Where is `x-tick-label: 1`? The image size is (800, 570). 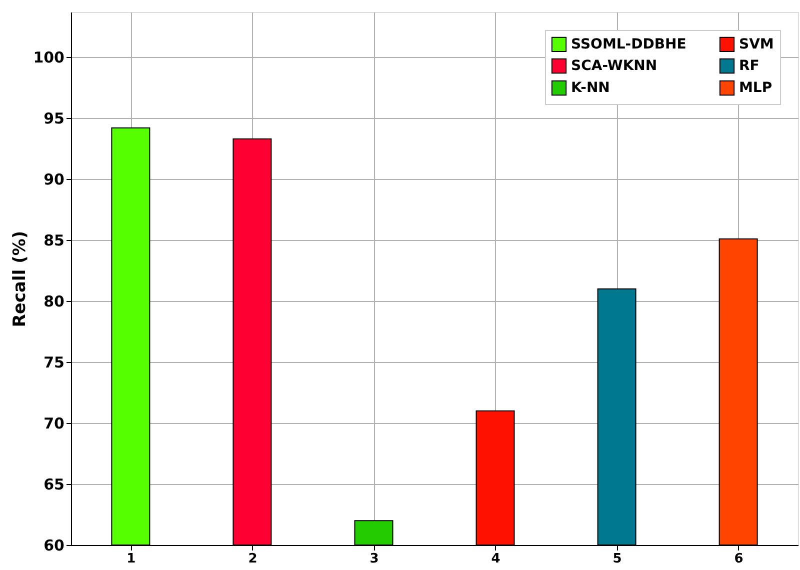 x-tick-label: 1 is located at coordinates (131, 559).